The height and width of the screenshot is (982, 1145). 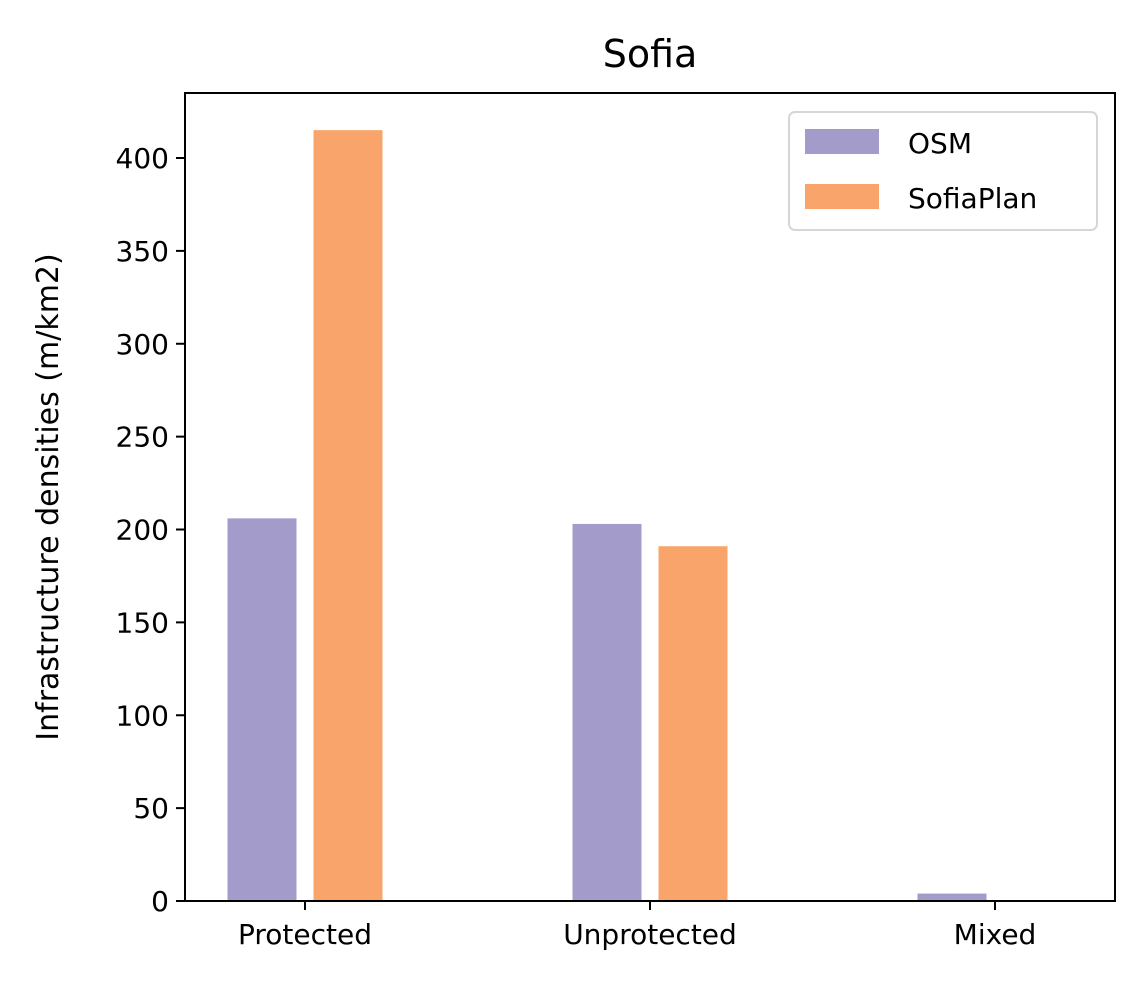 I want to click on bar-osm-mixed, so click(x=952, y=897).